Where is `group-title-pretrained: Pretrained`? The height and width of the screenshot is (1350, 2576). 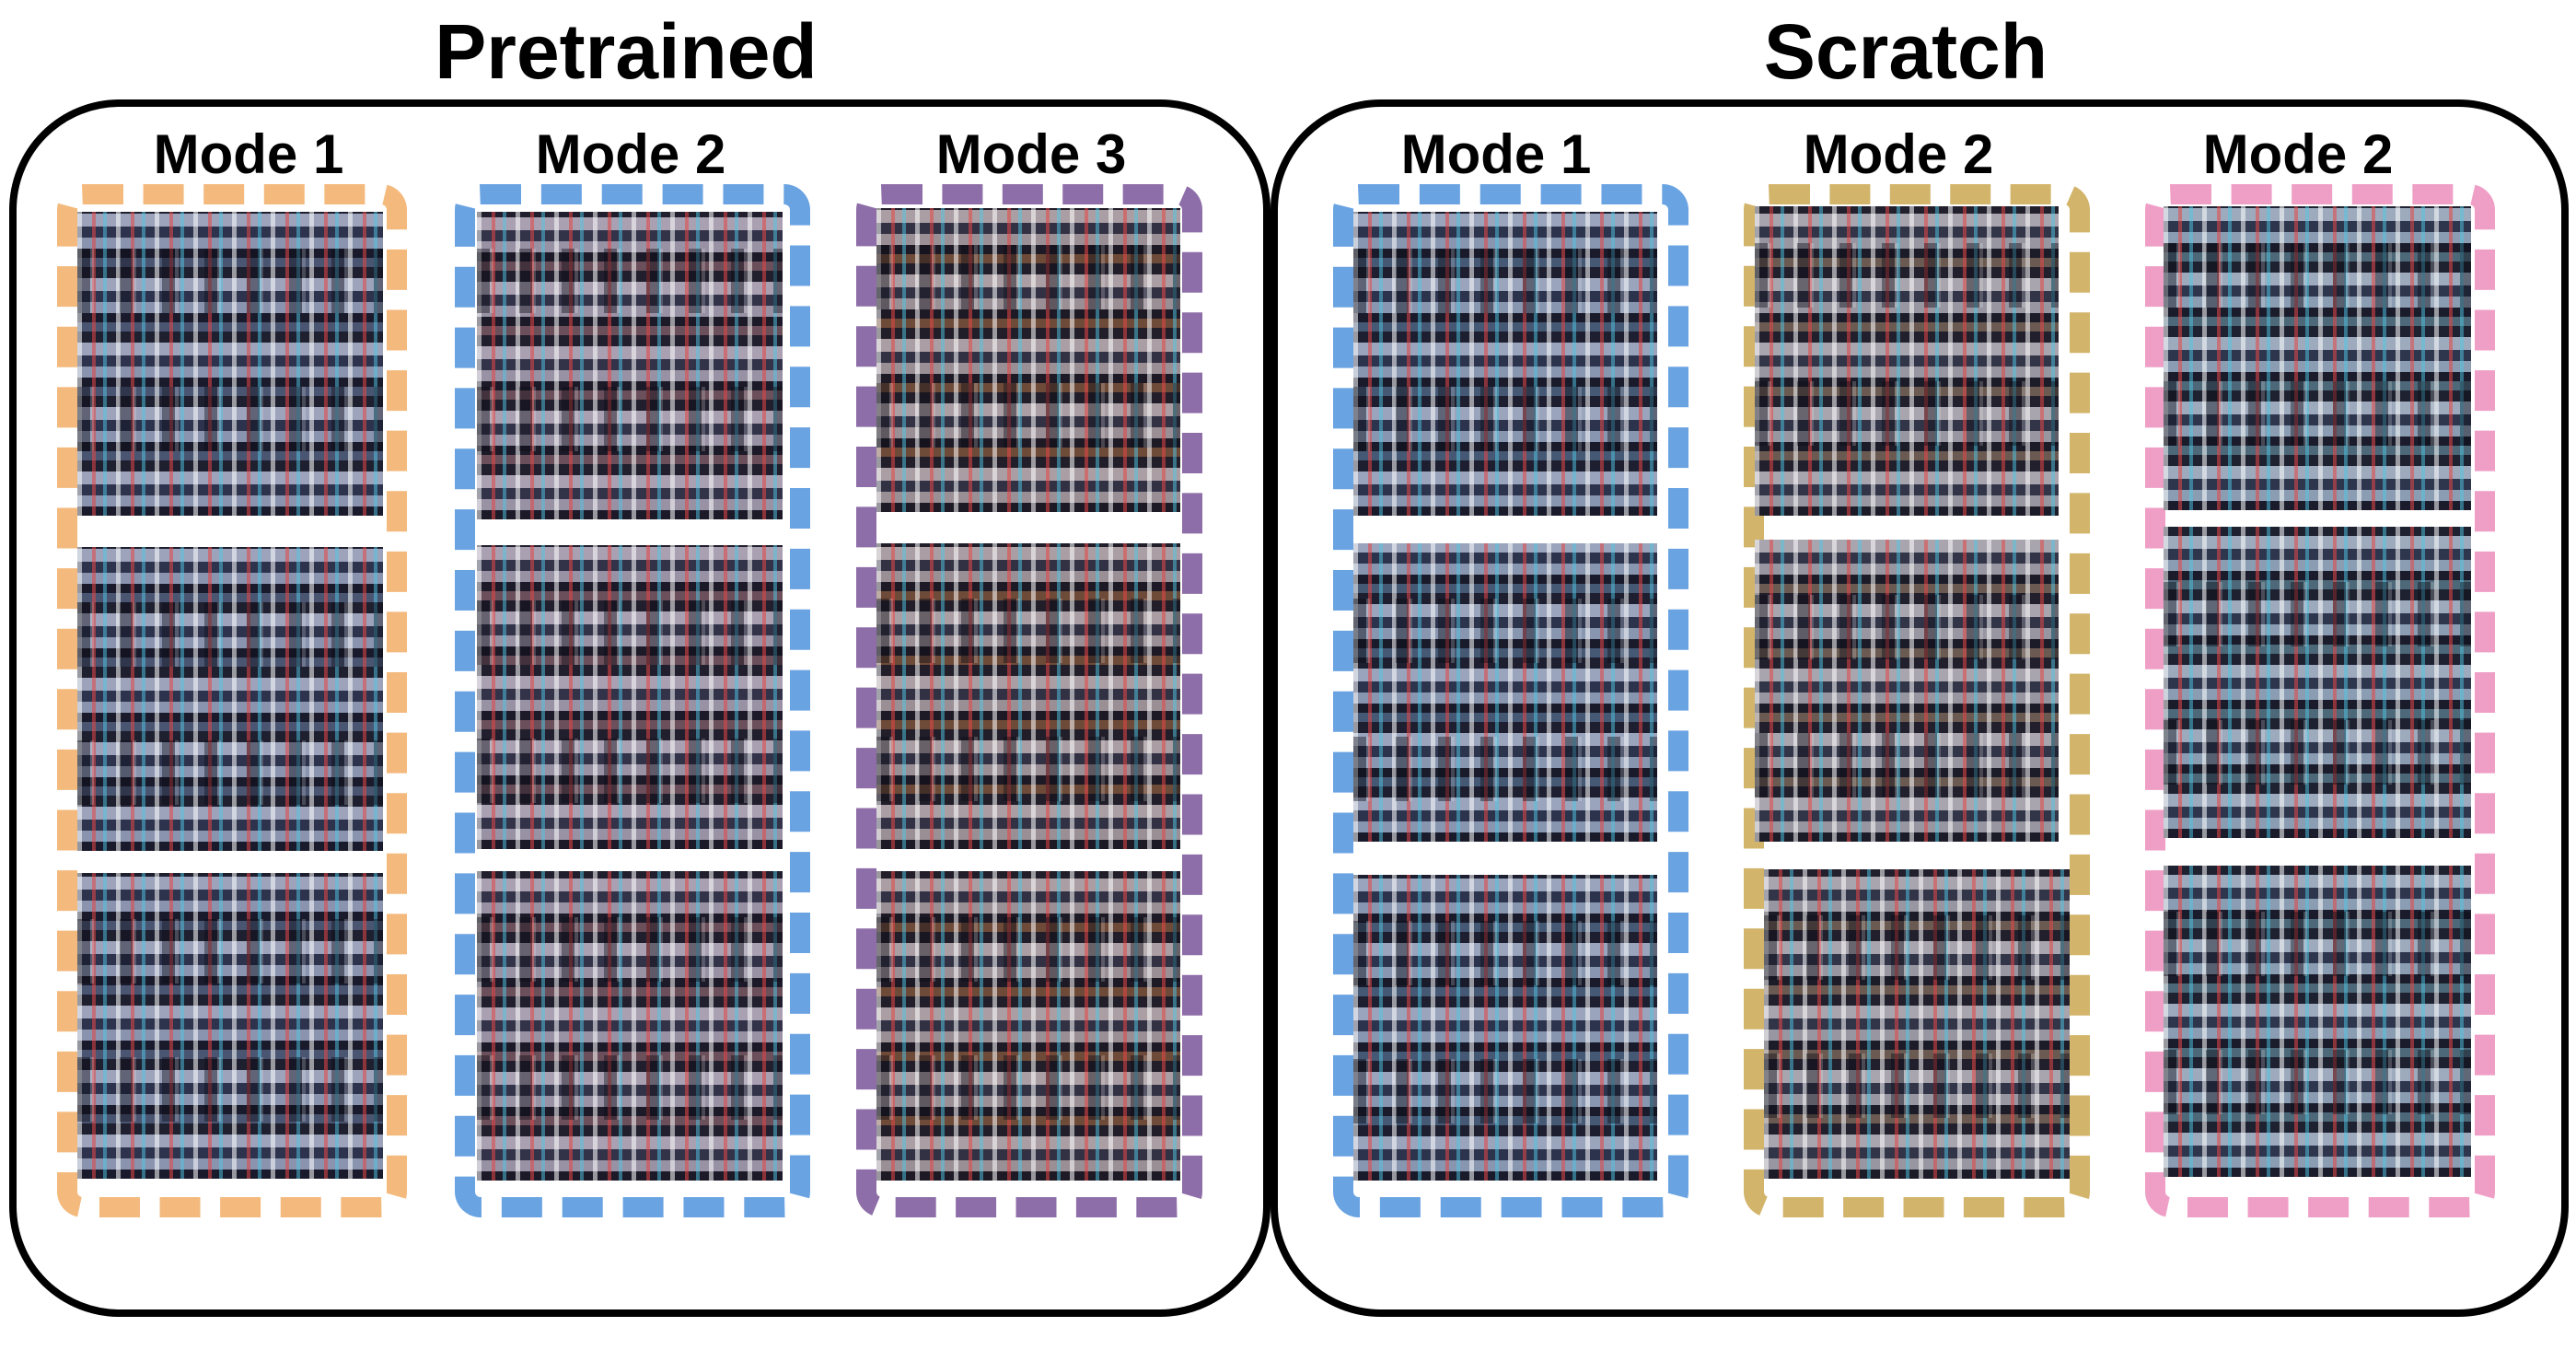
group-title-pretrained: Pretrained is located at coordinates (626, 51).